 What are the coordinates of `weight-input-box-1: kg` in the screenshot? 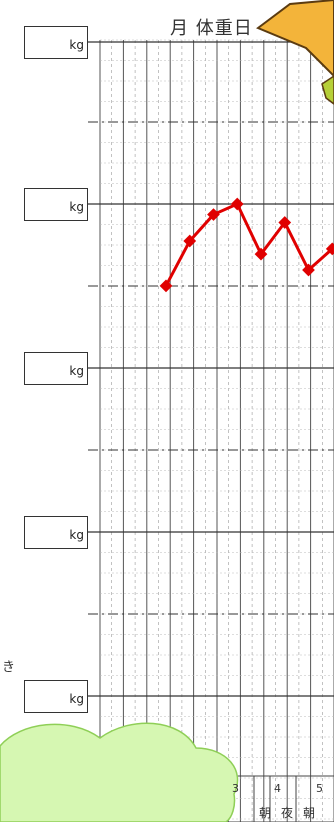 It's located at (56, 42).